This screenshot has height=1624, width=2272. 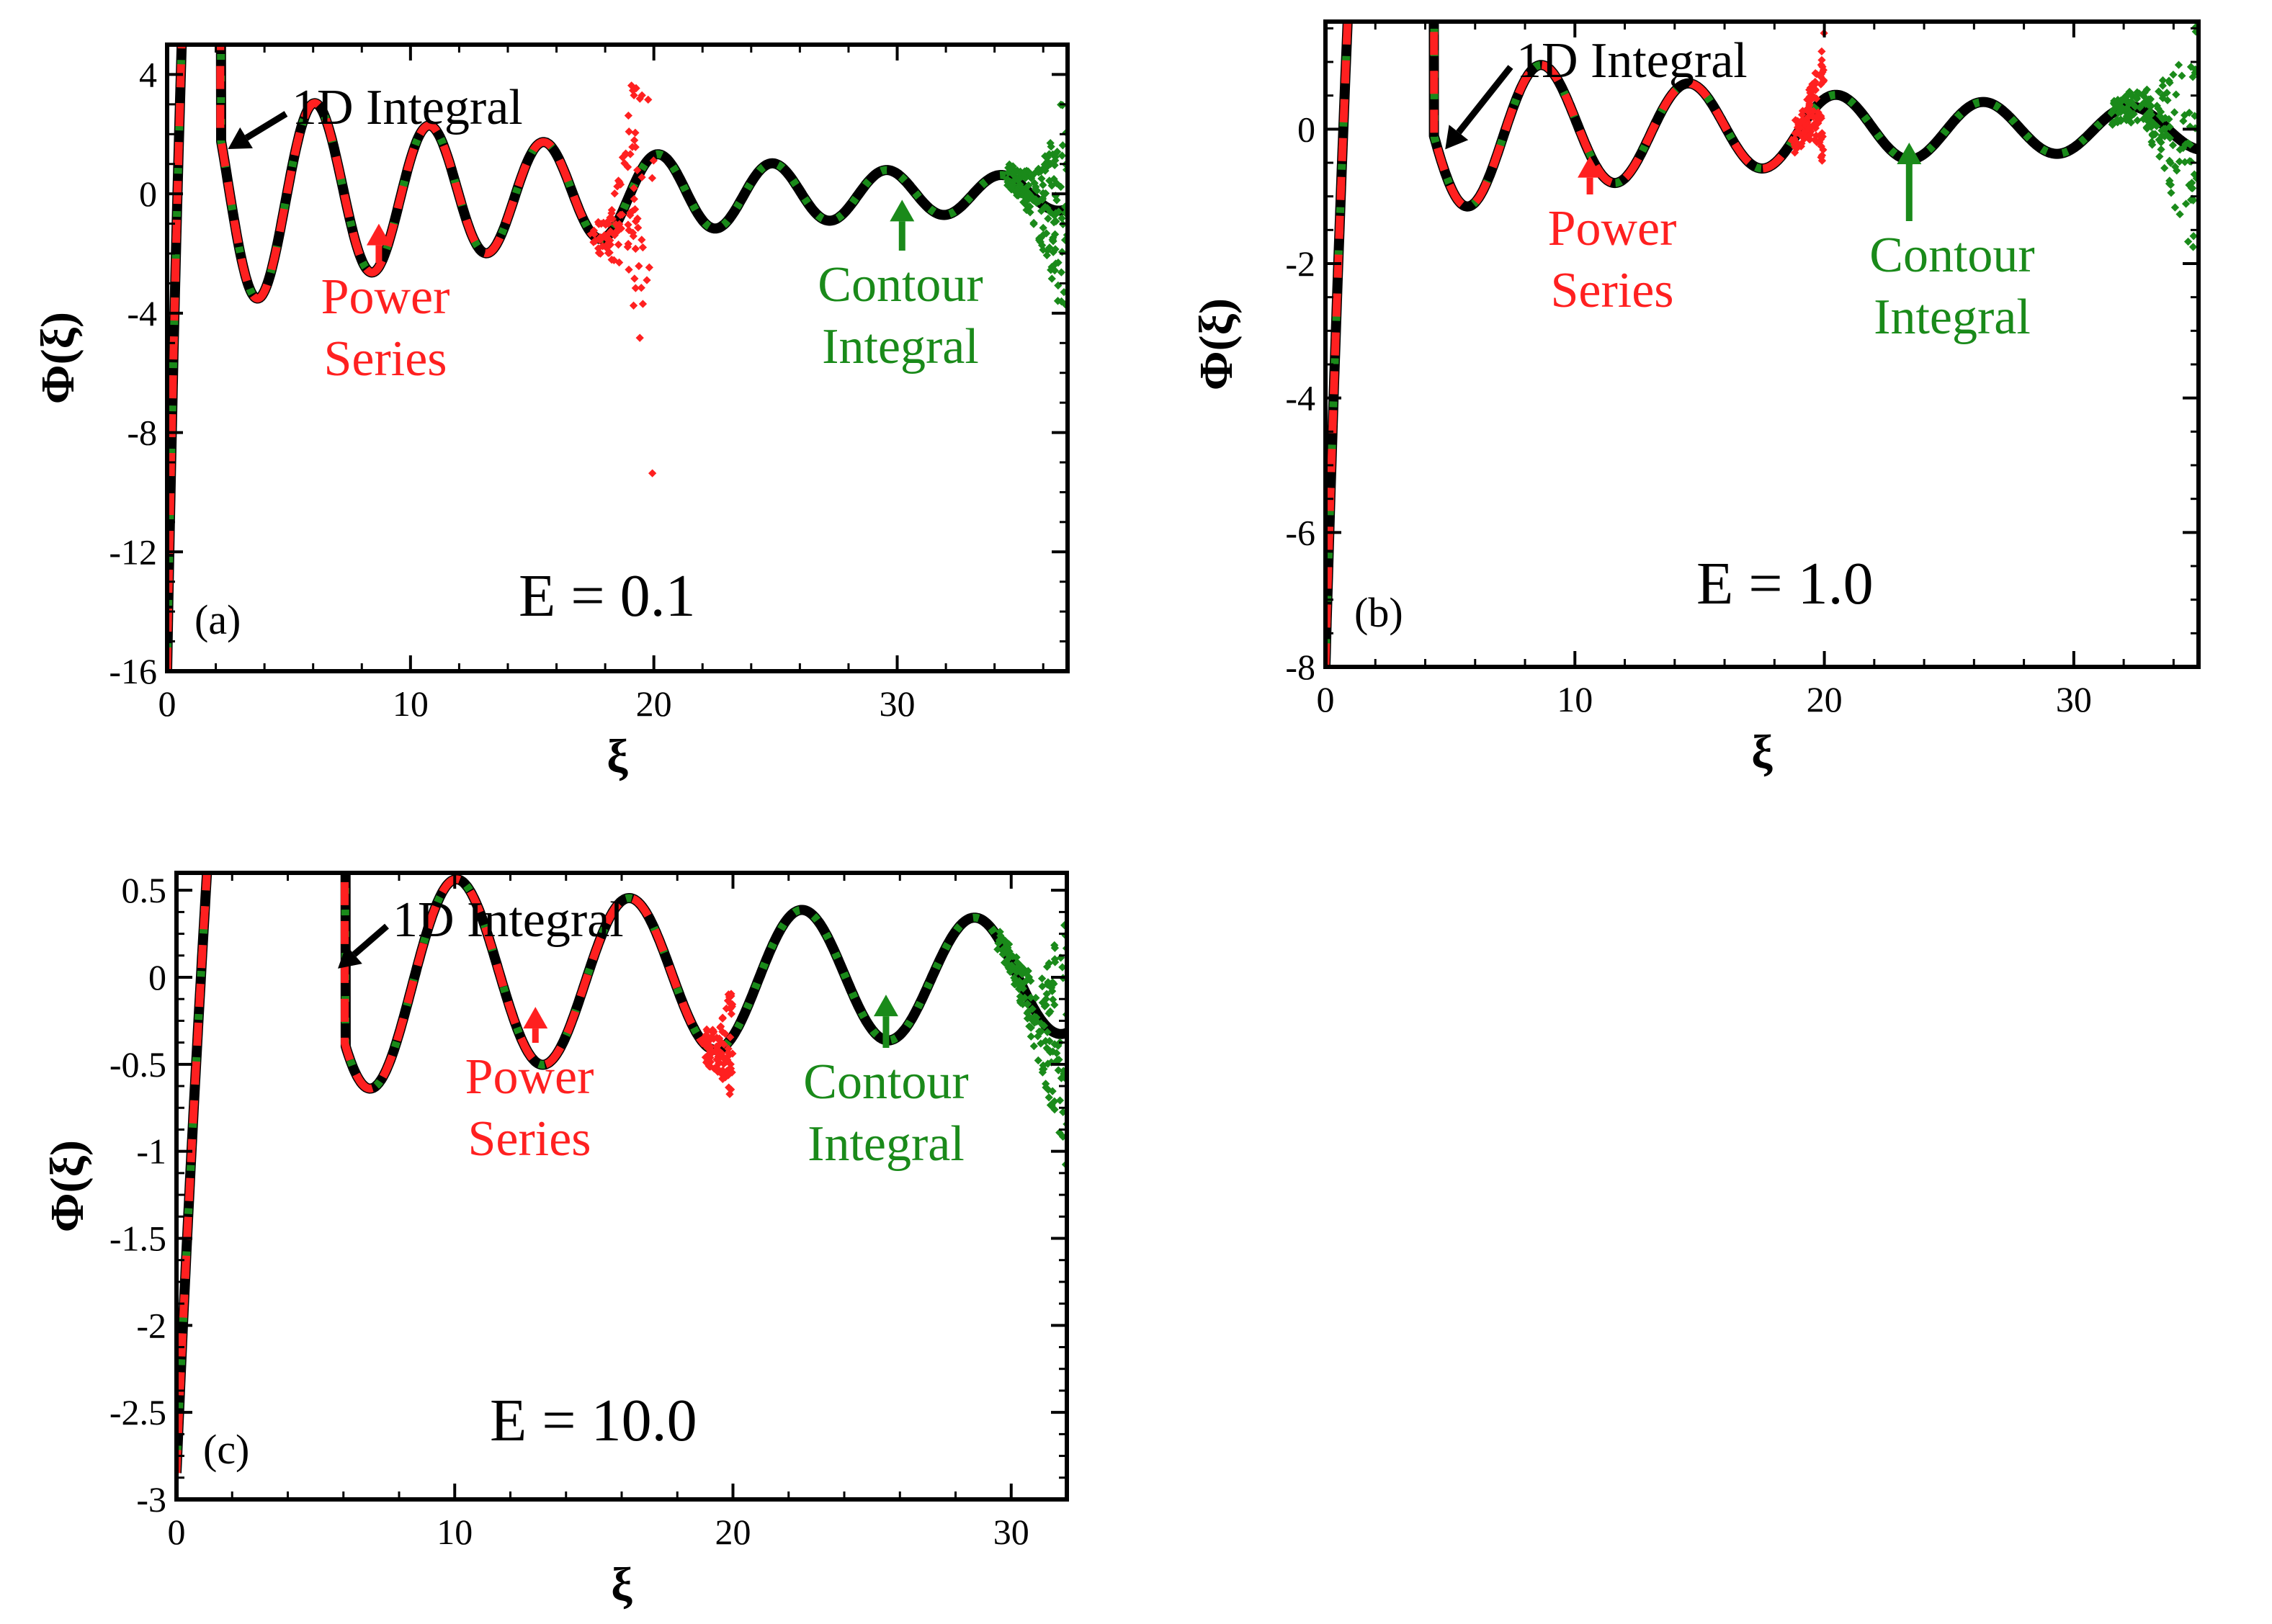 I want to click on power-series-divergence, so click(x=623, y=279).